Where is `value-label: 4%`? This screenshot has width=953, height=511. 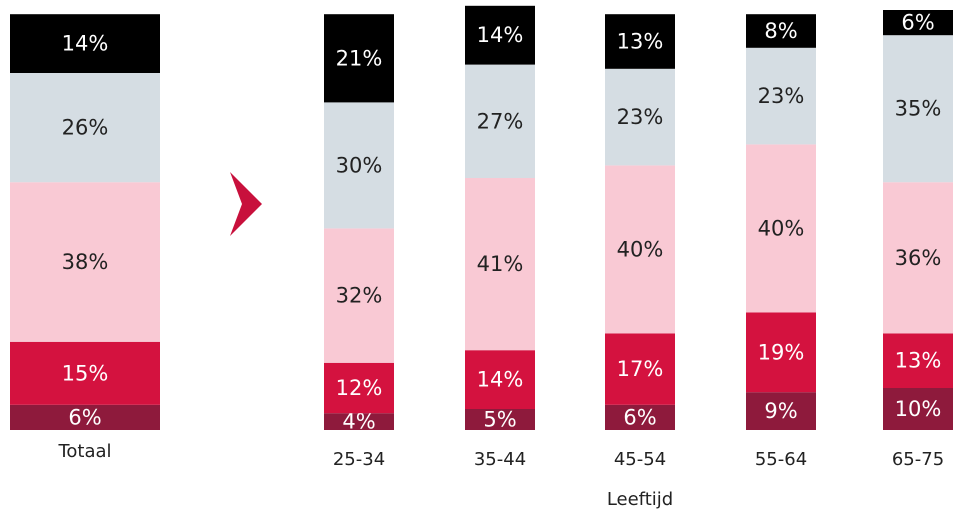 value-label: 4% is located at coordinates (358, 422).